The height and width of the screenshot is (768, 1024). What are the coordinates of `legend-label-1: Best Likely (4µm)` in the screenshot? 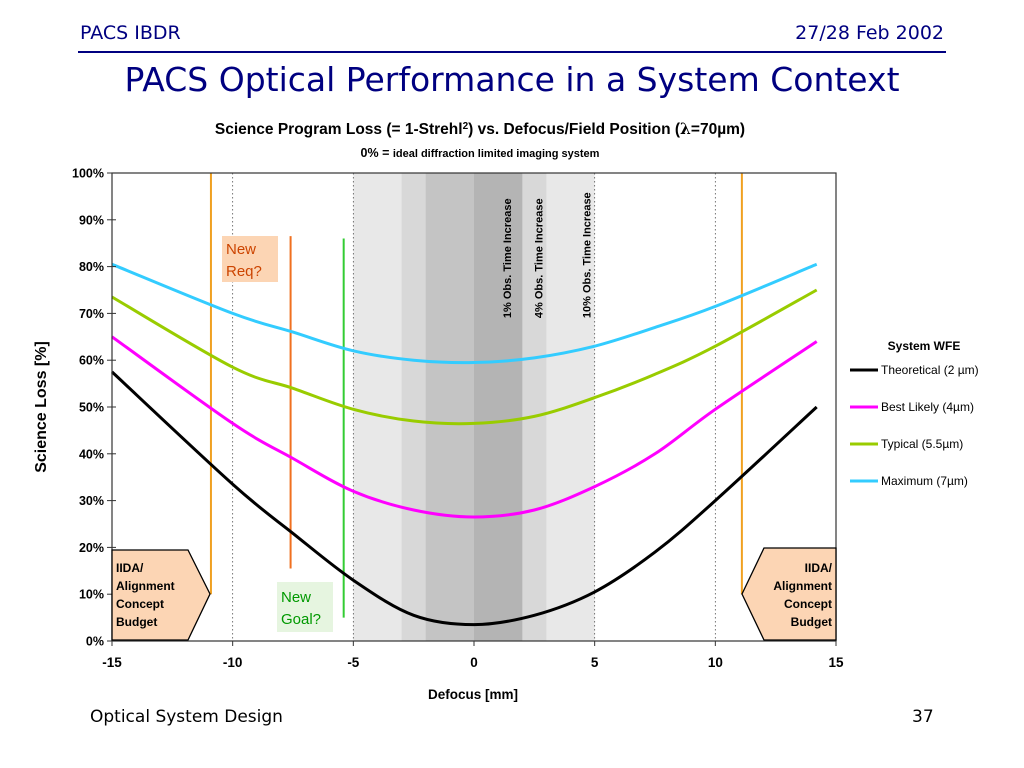 It's located at (927, 407).